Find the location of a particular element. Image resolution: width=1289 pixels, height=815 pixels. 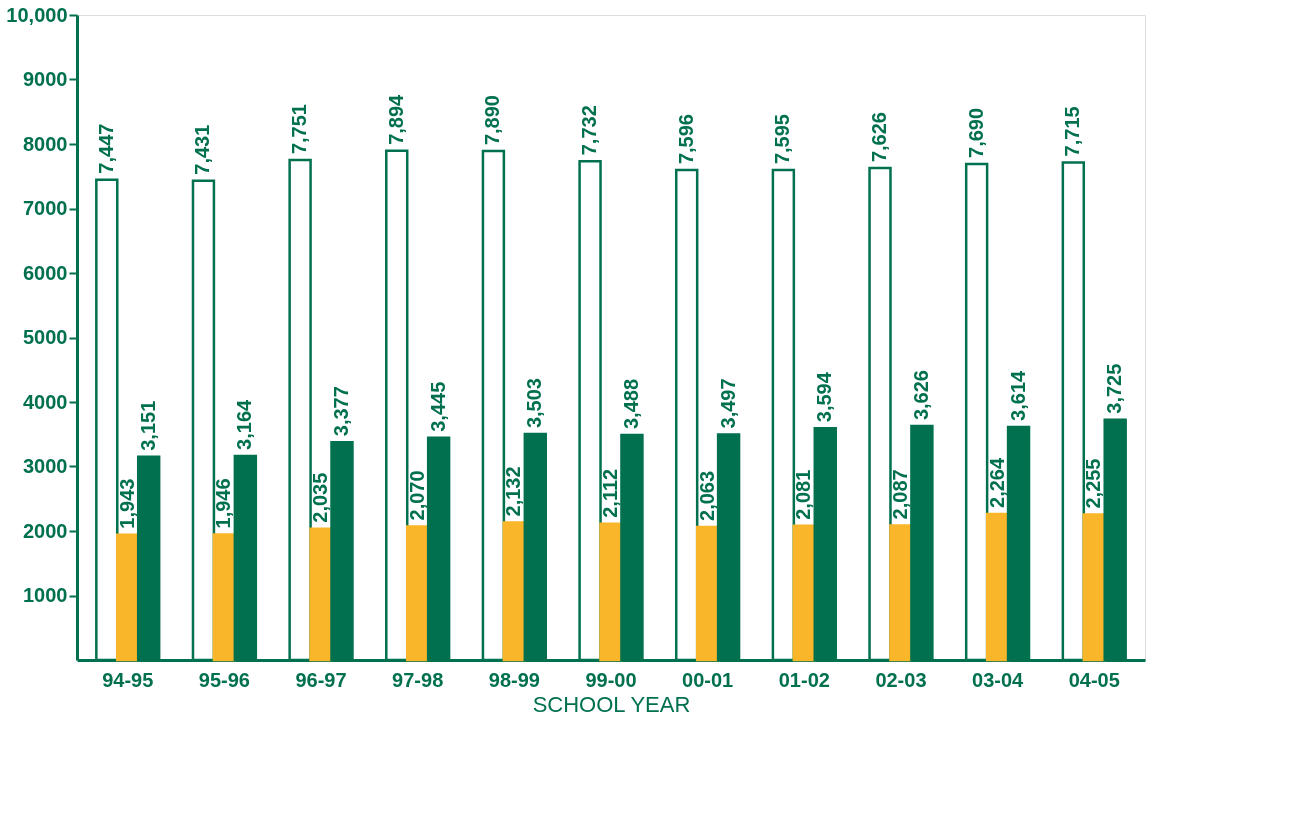

data-label: 2,112 is located at coordinates (610, 493).